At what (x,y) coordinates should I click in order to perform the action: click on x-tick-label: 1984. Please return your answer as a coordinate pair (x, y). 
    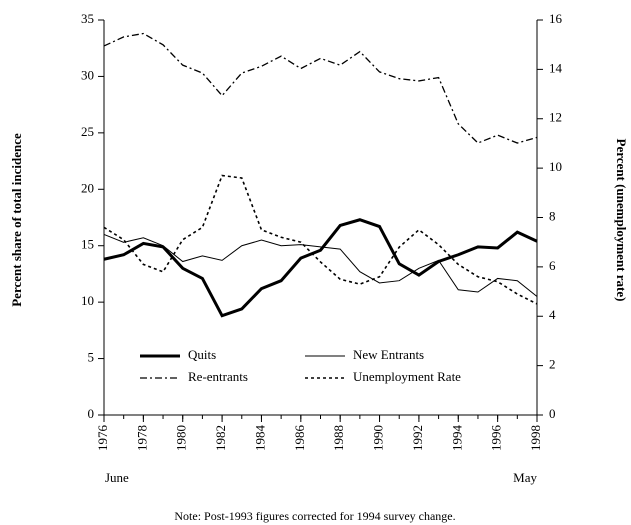
    Looking at the image, I should click on (259, 438).